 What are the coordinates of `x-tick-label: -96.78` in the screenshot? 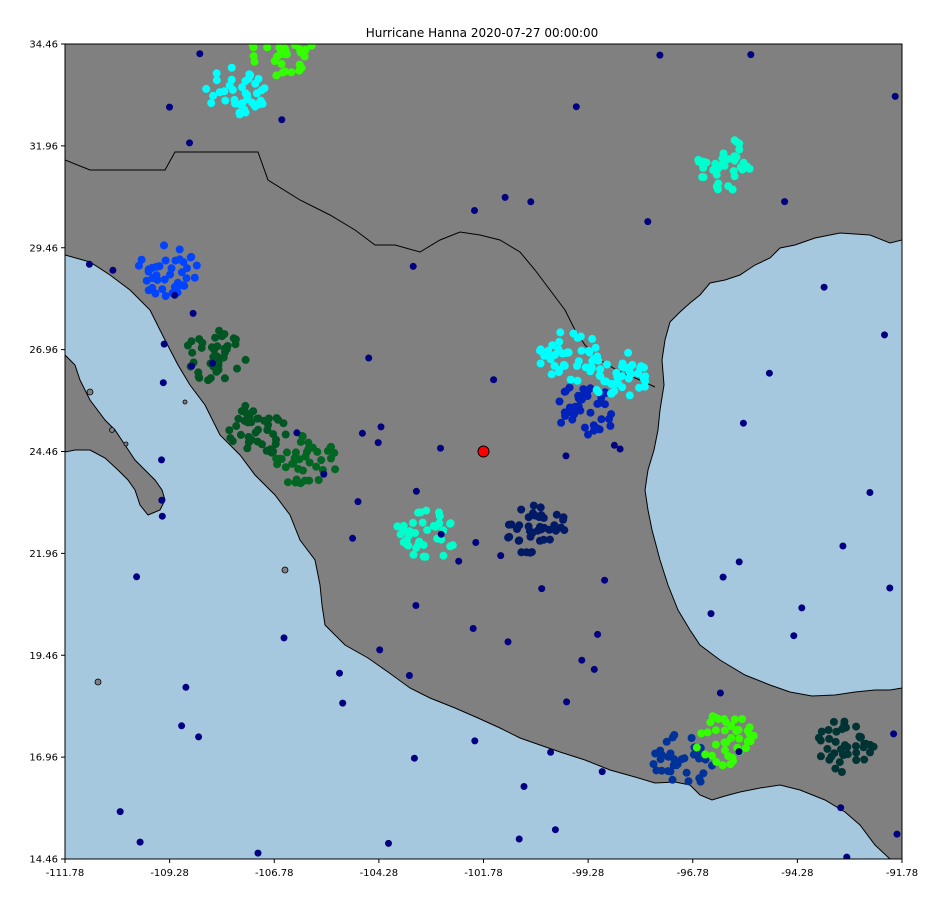 It's located at (693, 873).